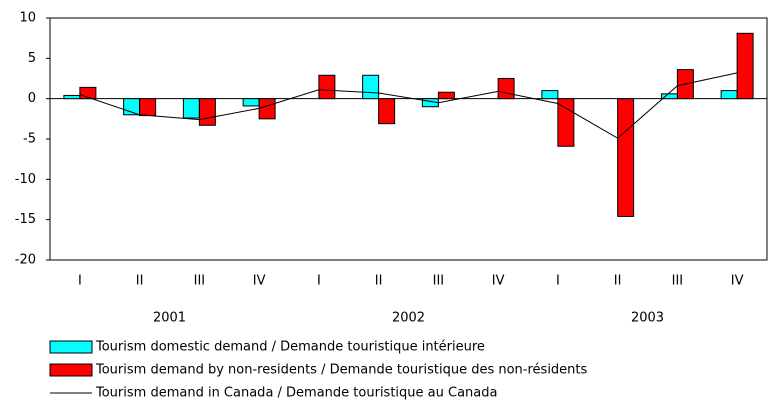 The image size is (769, 403). Describe the element at coordinates (25, 179) in the screenshot. I see `y-tick-label: -10` at that location.